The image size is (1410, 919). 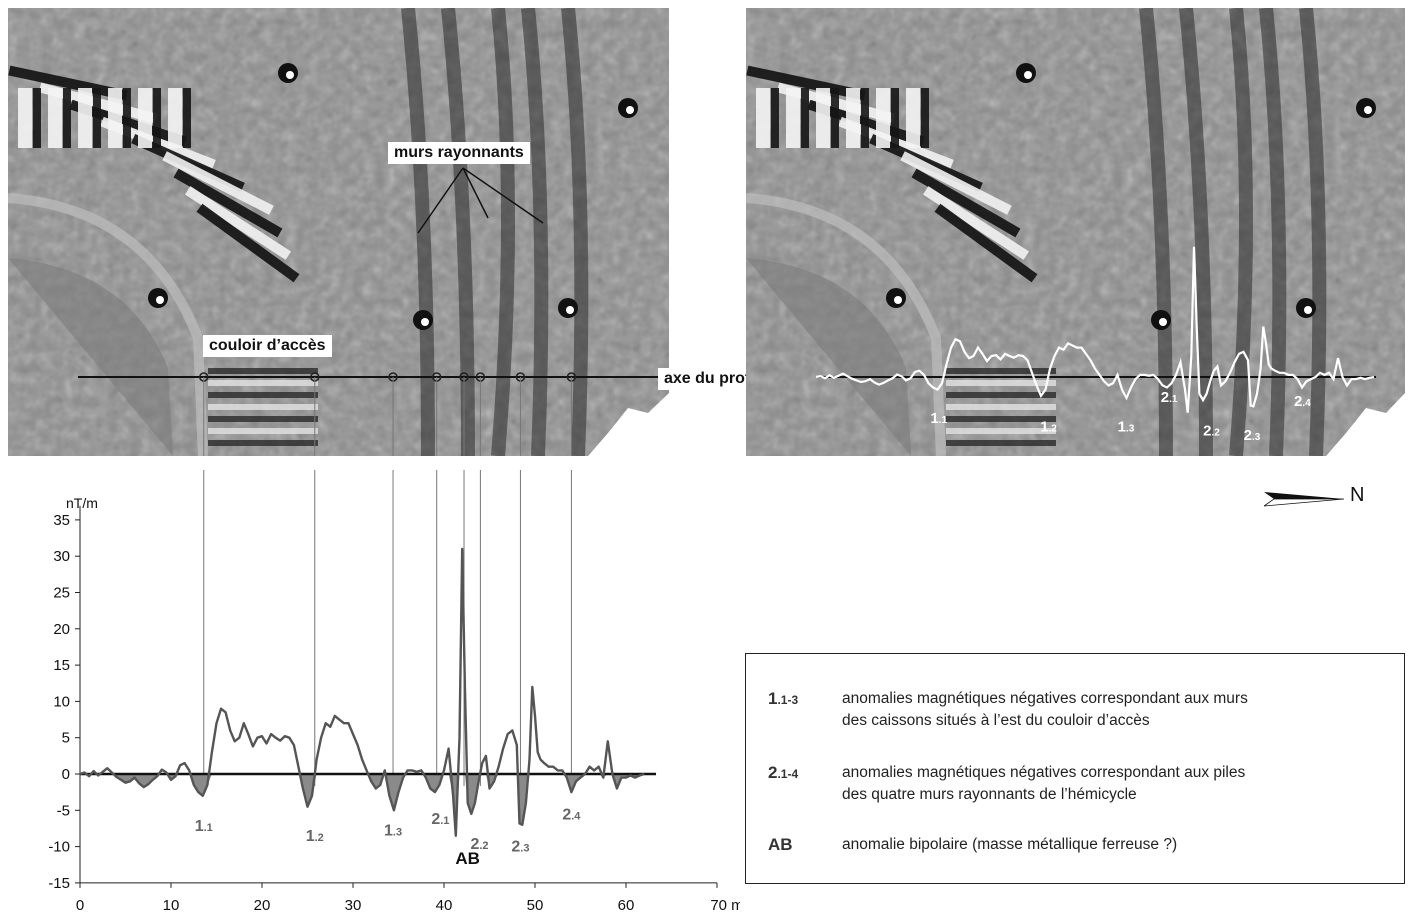 I want to click on overlay-anomaly-label: 1.2, so click(x=1048, y=426).